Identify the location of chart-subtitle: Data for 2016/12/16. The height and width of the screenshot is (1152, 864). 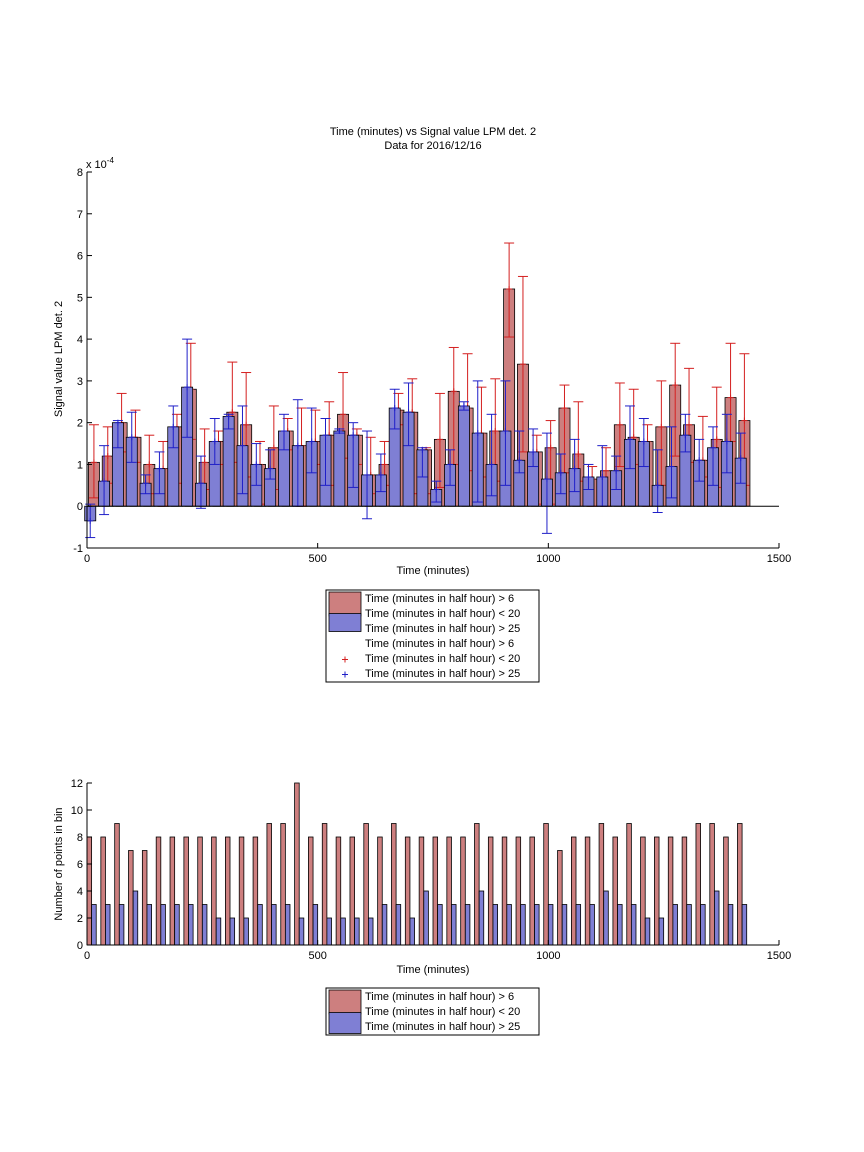
(432, 146).